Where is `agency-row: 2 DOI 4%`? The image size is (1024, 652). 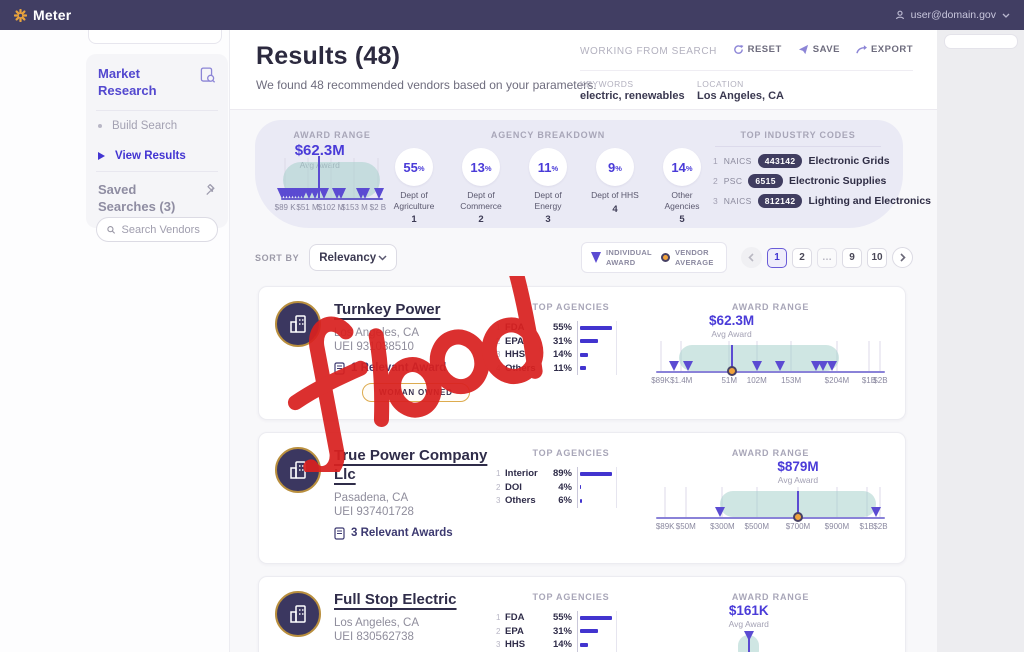 agency-row: 2 DOI 4% is located at coordinates (571, 487).